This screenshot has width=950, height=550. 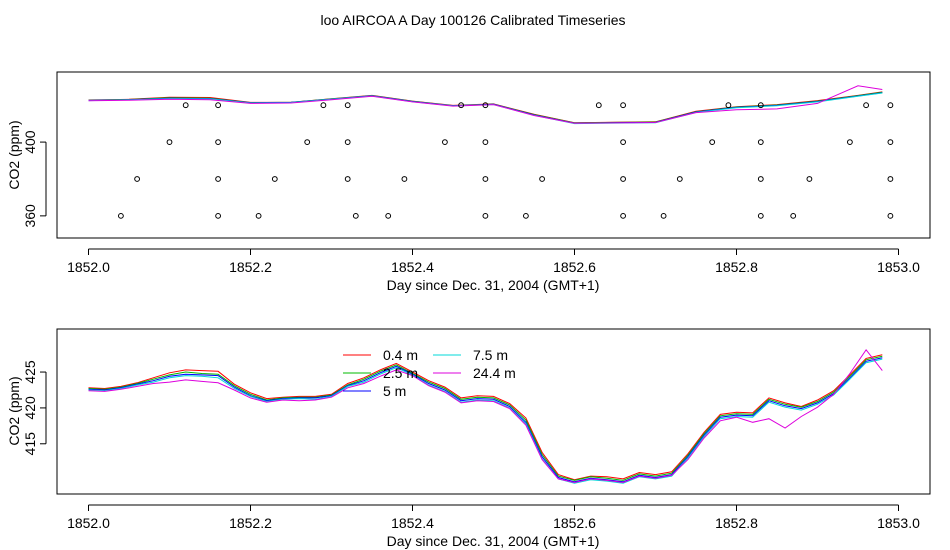 What do you see at coordinates (429, 373) in the screenshot?
I see `legend: 0.4 m 2.5 m 5 m 7.5 m 24.4 m` at bounding box center [429, 373].